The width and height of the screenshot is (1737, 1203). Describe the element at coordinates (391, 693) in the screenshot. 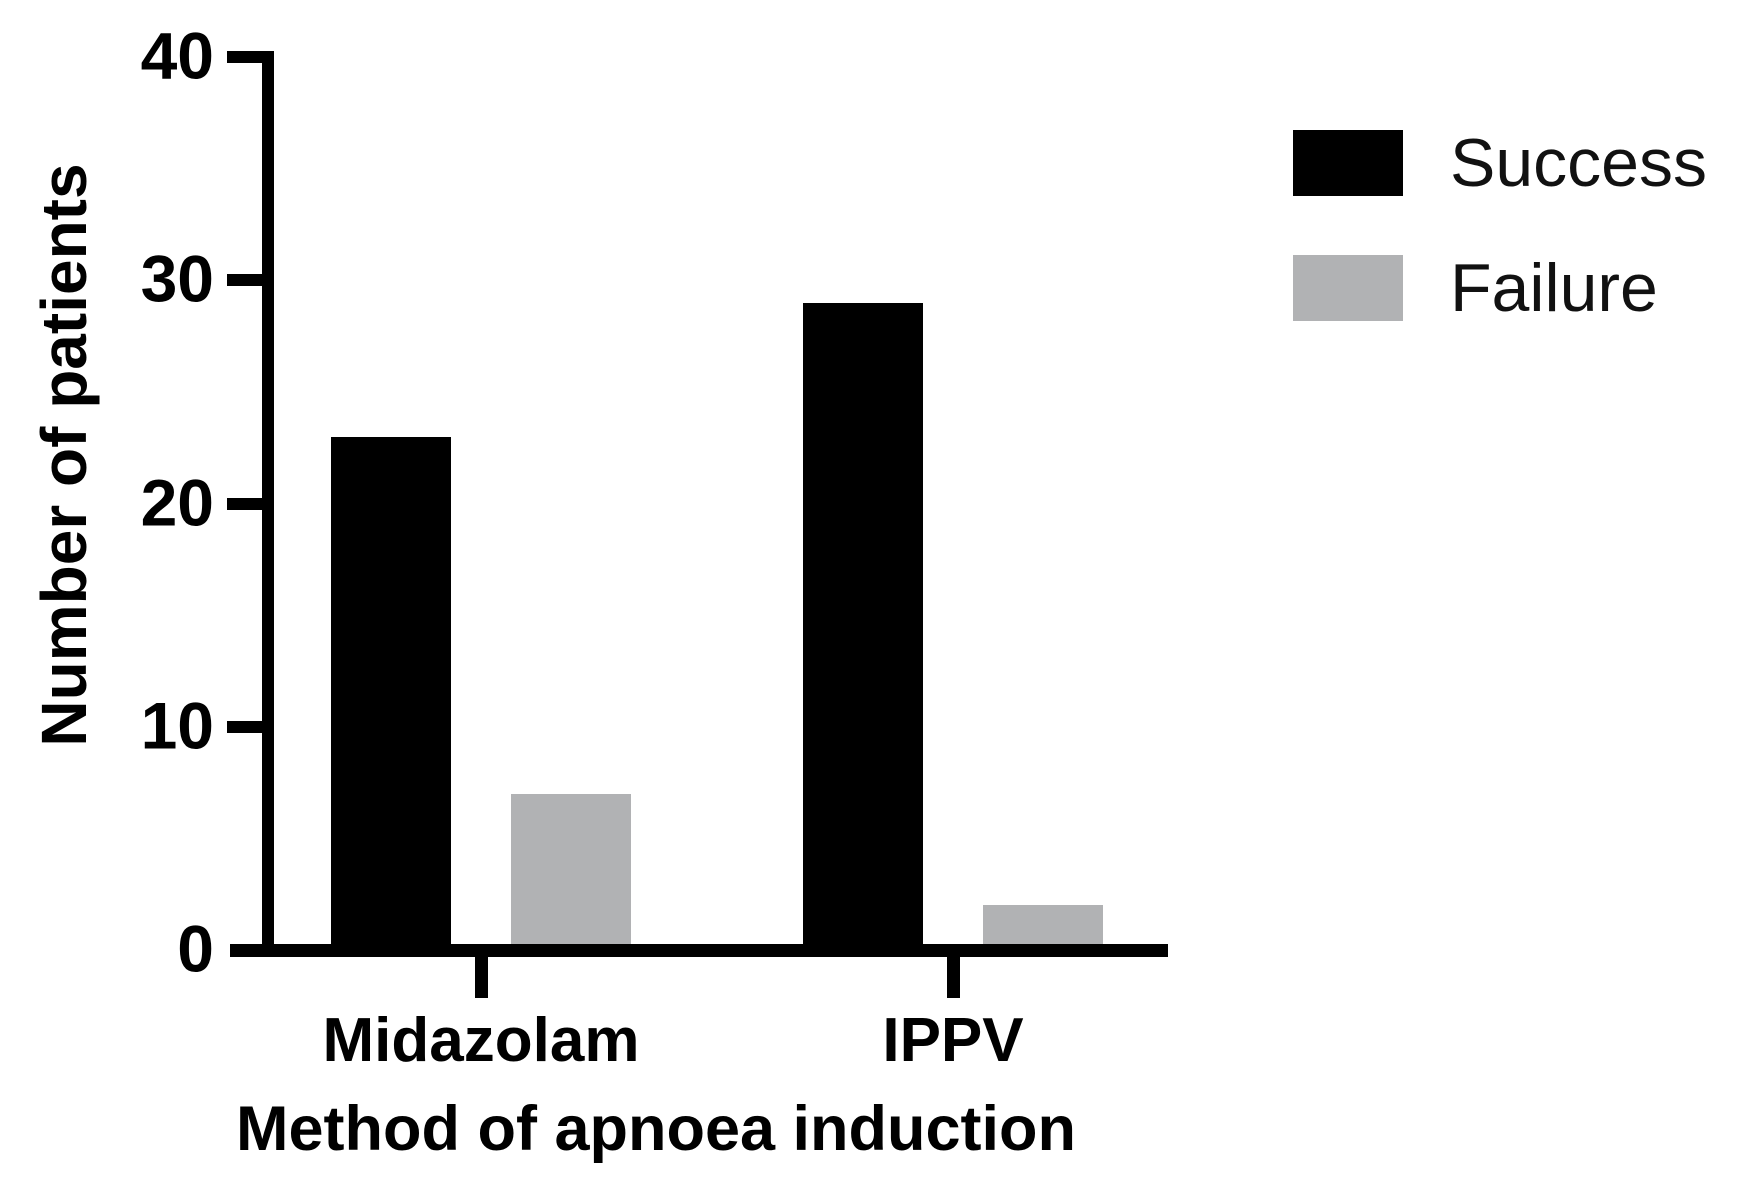

I see `bar-success-midazolam` at that location.